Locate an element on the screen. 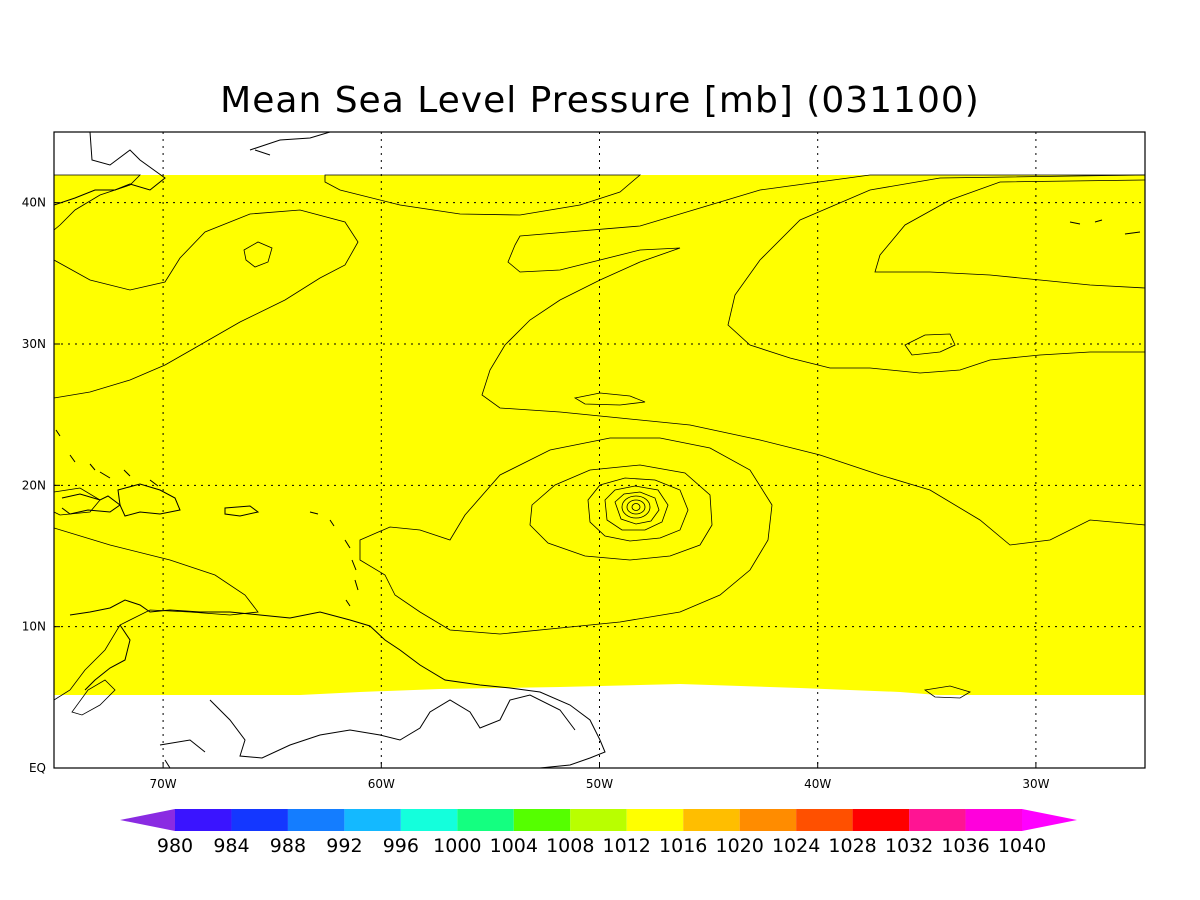  field-1008-1012-storm is located at coordinates (566, 536).